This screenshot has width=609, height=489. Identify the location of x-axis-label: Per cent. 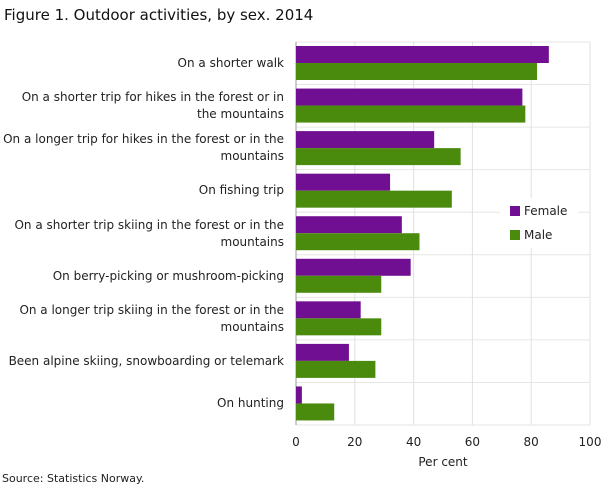
(443, 462).